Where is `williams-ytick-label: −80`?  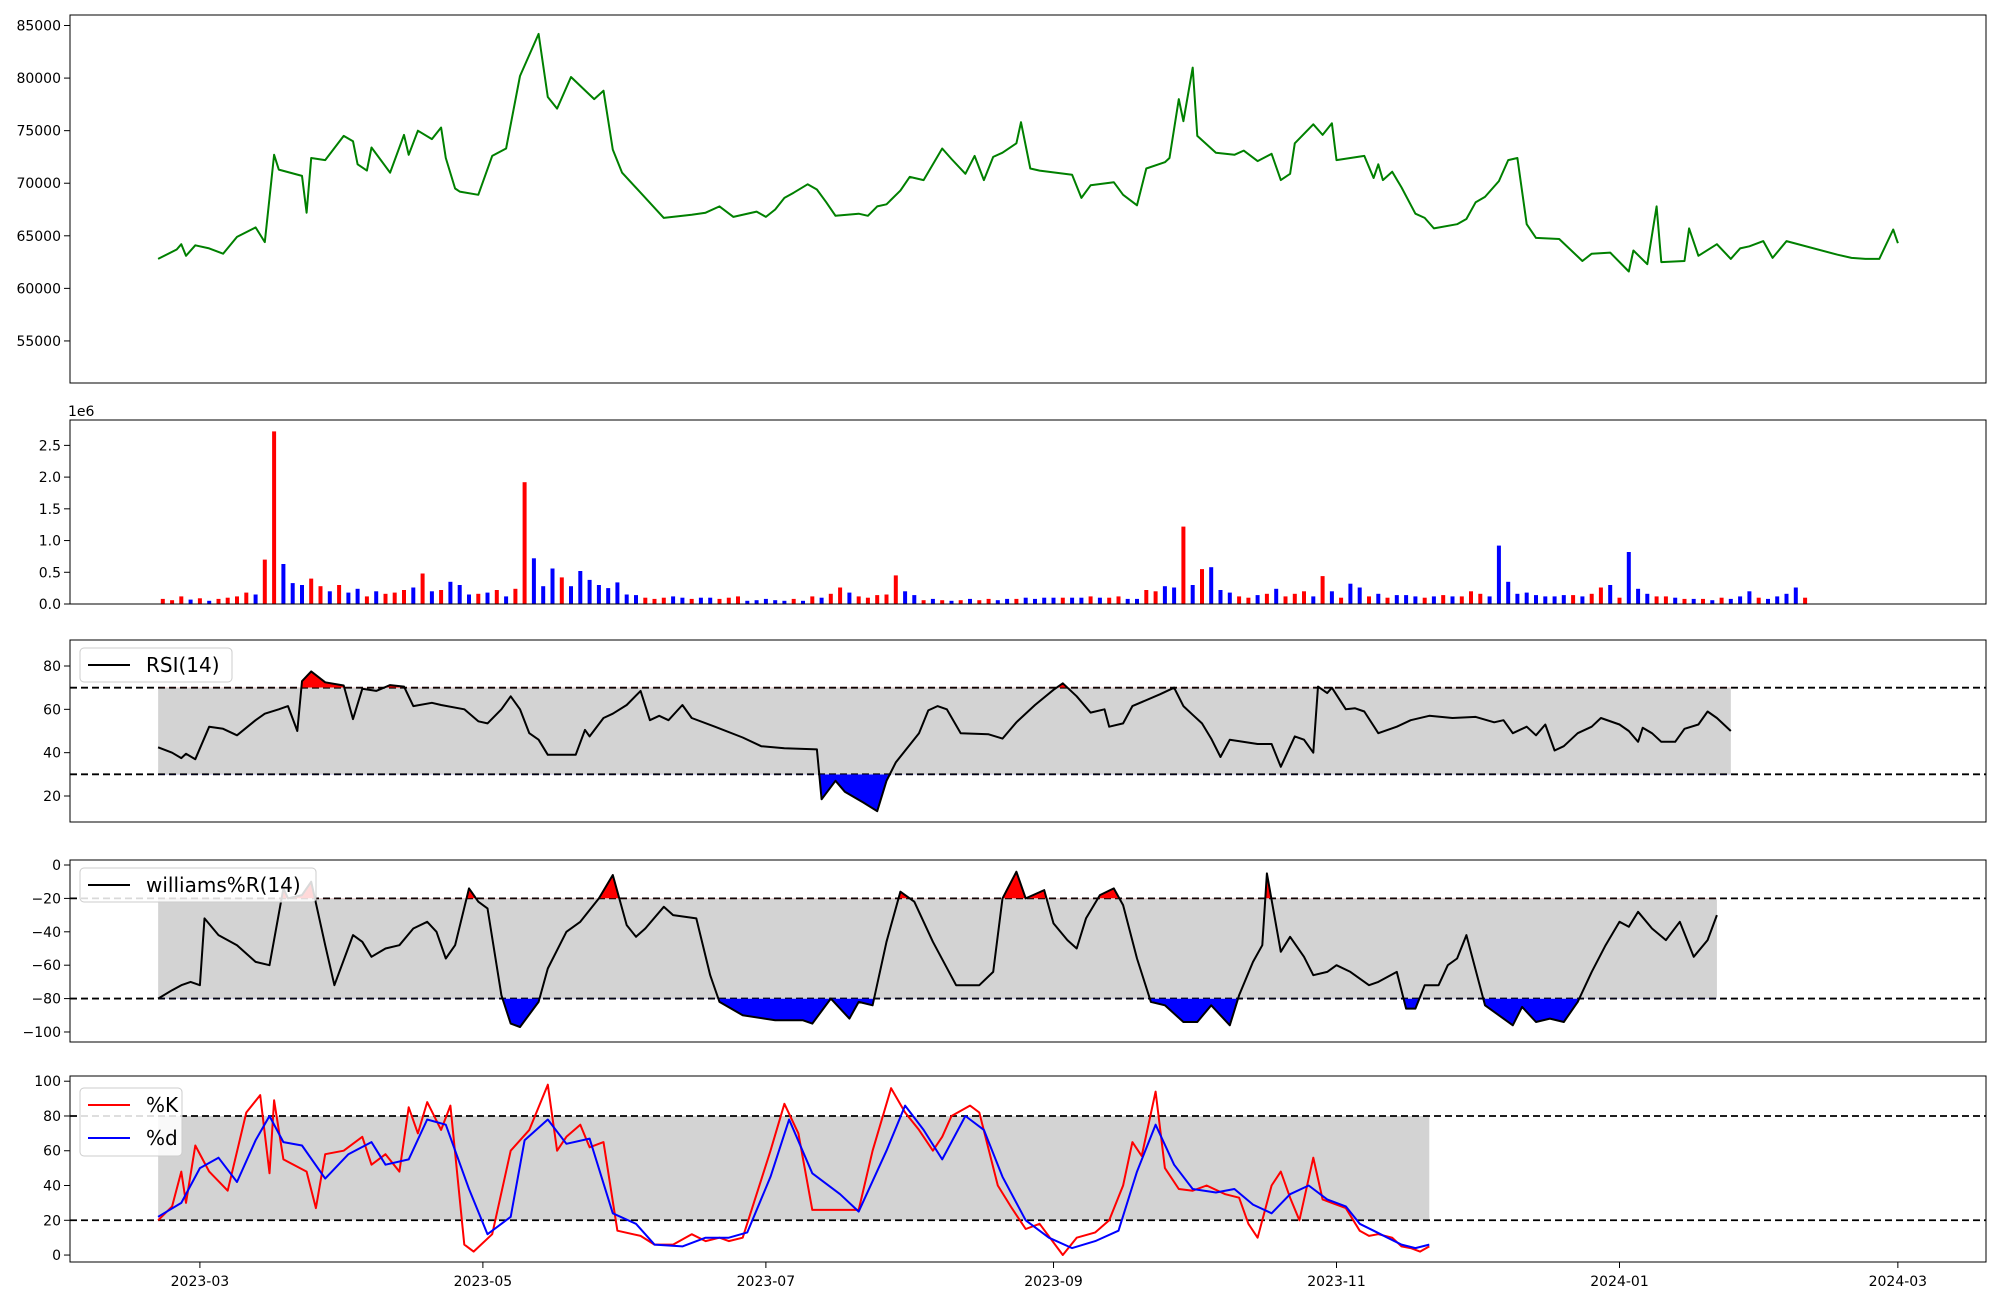
williams-ytick-label: −80 is located at coordinates (46, 1000).